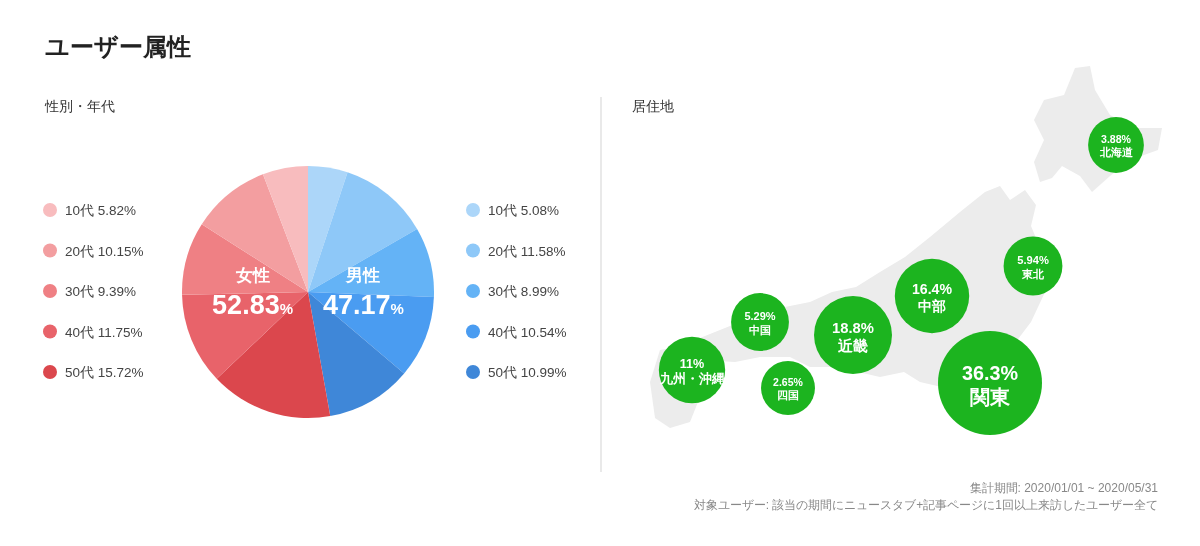  What do you see at coordinates (653, 106) in the screenshot?
I see `title: 居住地` at bounding box center [653, 106].